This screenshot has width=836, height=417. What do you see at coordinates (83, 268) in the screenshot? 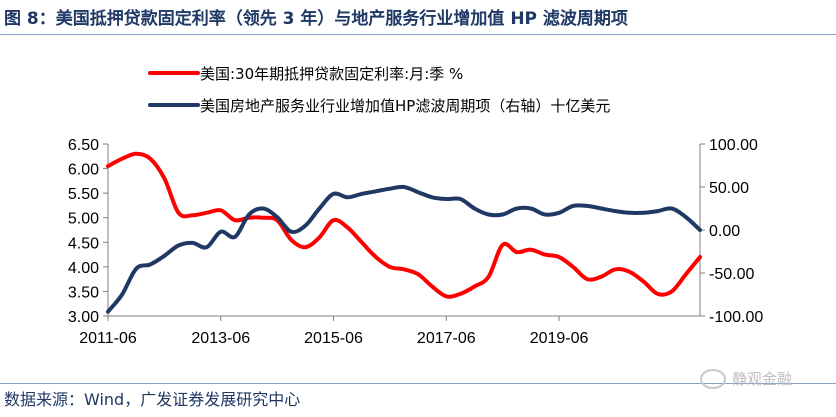
I see `y-left-tick-label: 4.00` at bounding box center [83, 268].